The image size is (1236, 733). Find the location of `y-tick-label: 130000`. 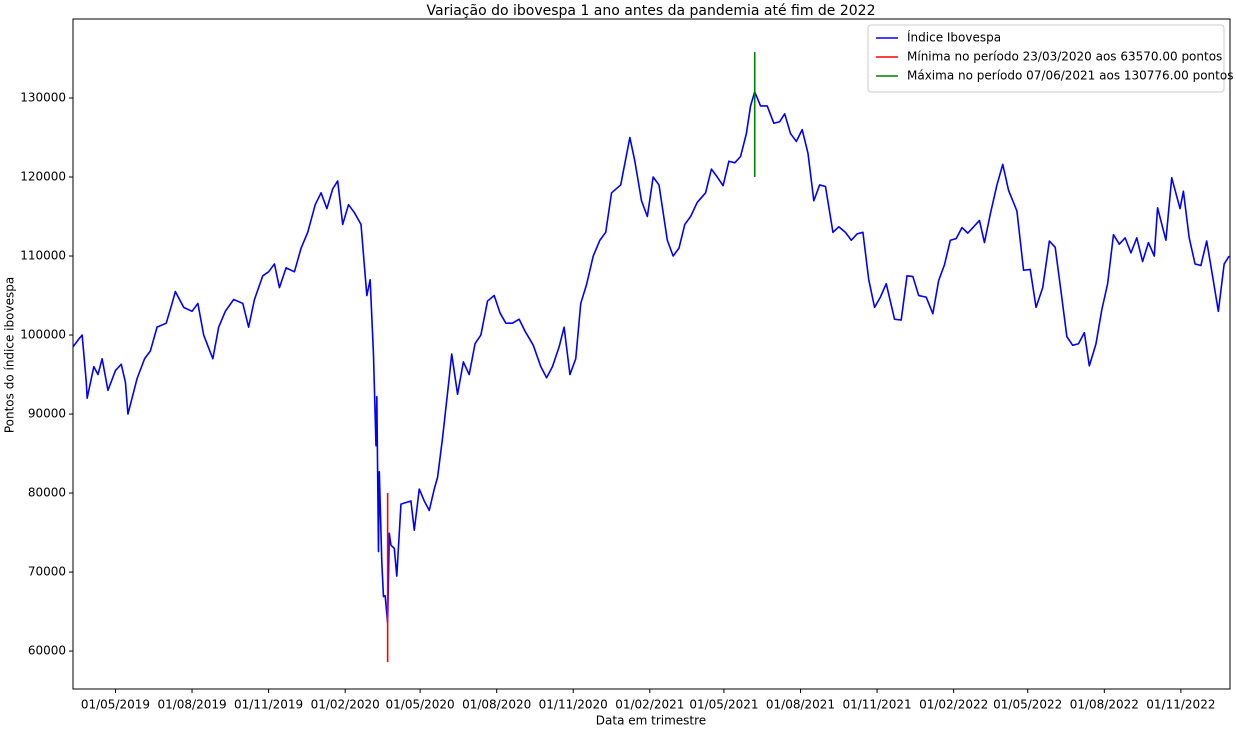

y-tick-label: 130000 is located at coordinates (43, 98).